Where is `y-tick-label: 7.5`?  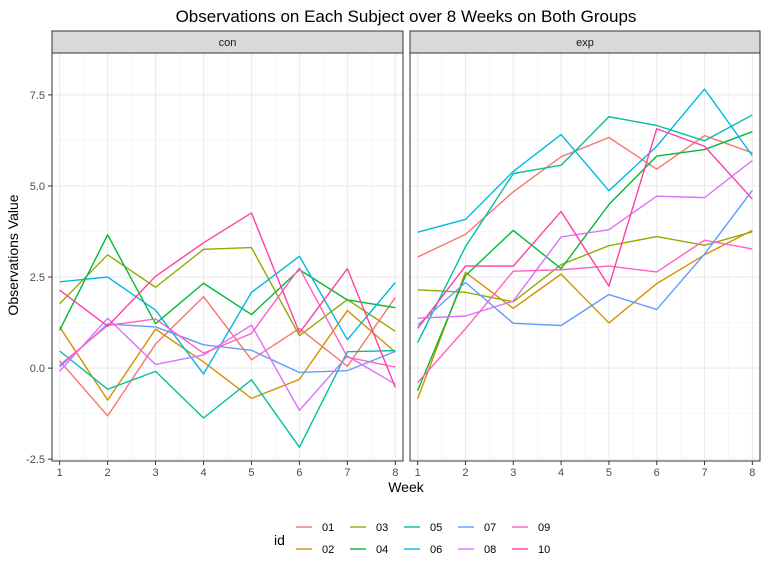
y-tick-label: 7.5 is located at coordinates (37, 96).